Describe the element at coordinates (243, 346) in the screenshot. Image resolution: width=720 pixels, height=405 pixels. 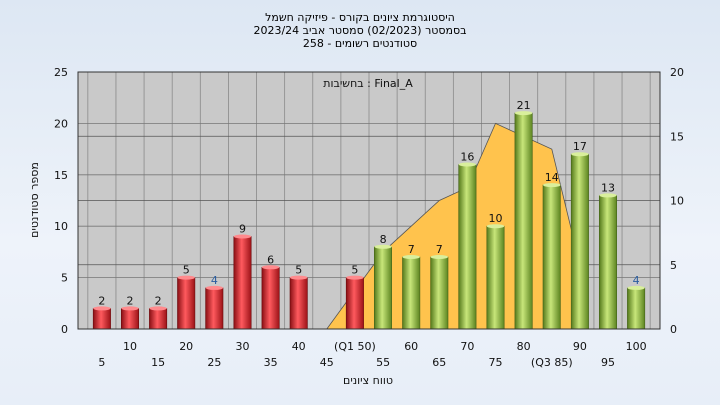
I see `x-tick-30: 30` at that location.